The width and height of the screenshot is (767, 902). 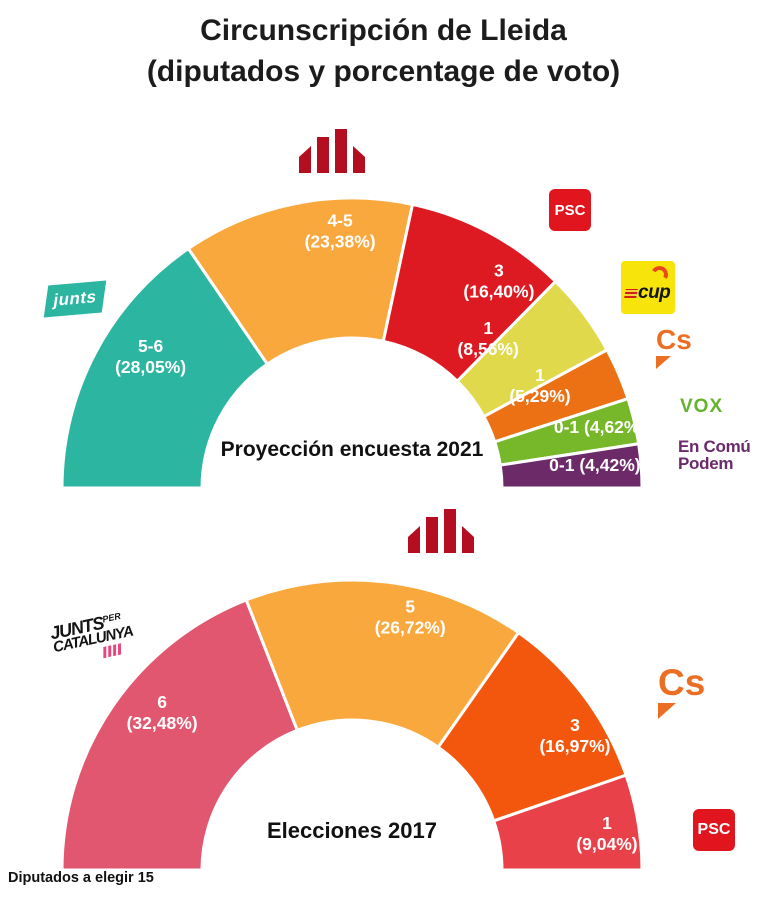 What do you see at coordinates (150, 356) in the screenshot?
I see `segment-label-junts: 5-6 (28,05%)` at bounding box center [150, 356].